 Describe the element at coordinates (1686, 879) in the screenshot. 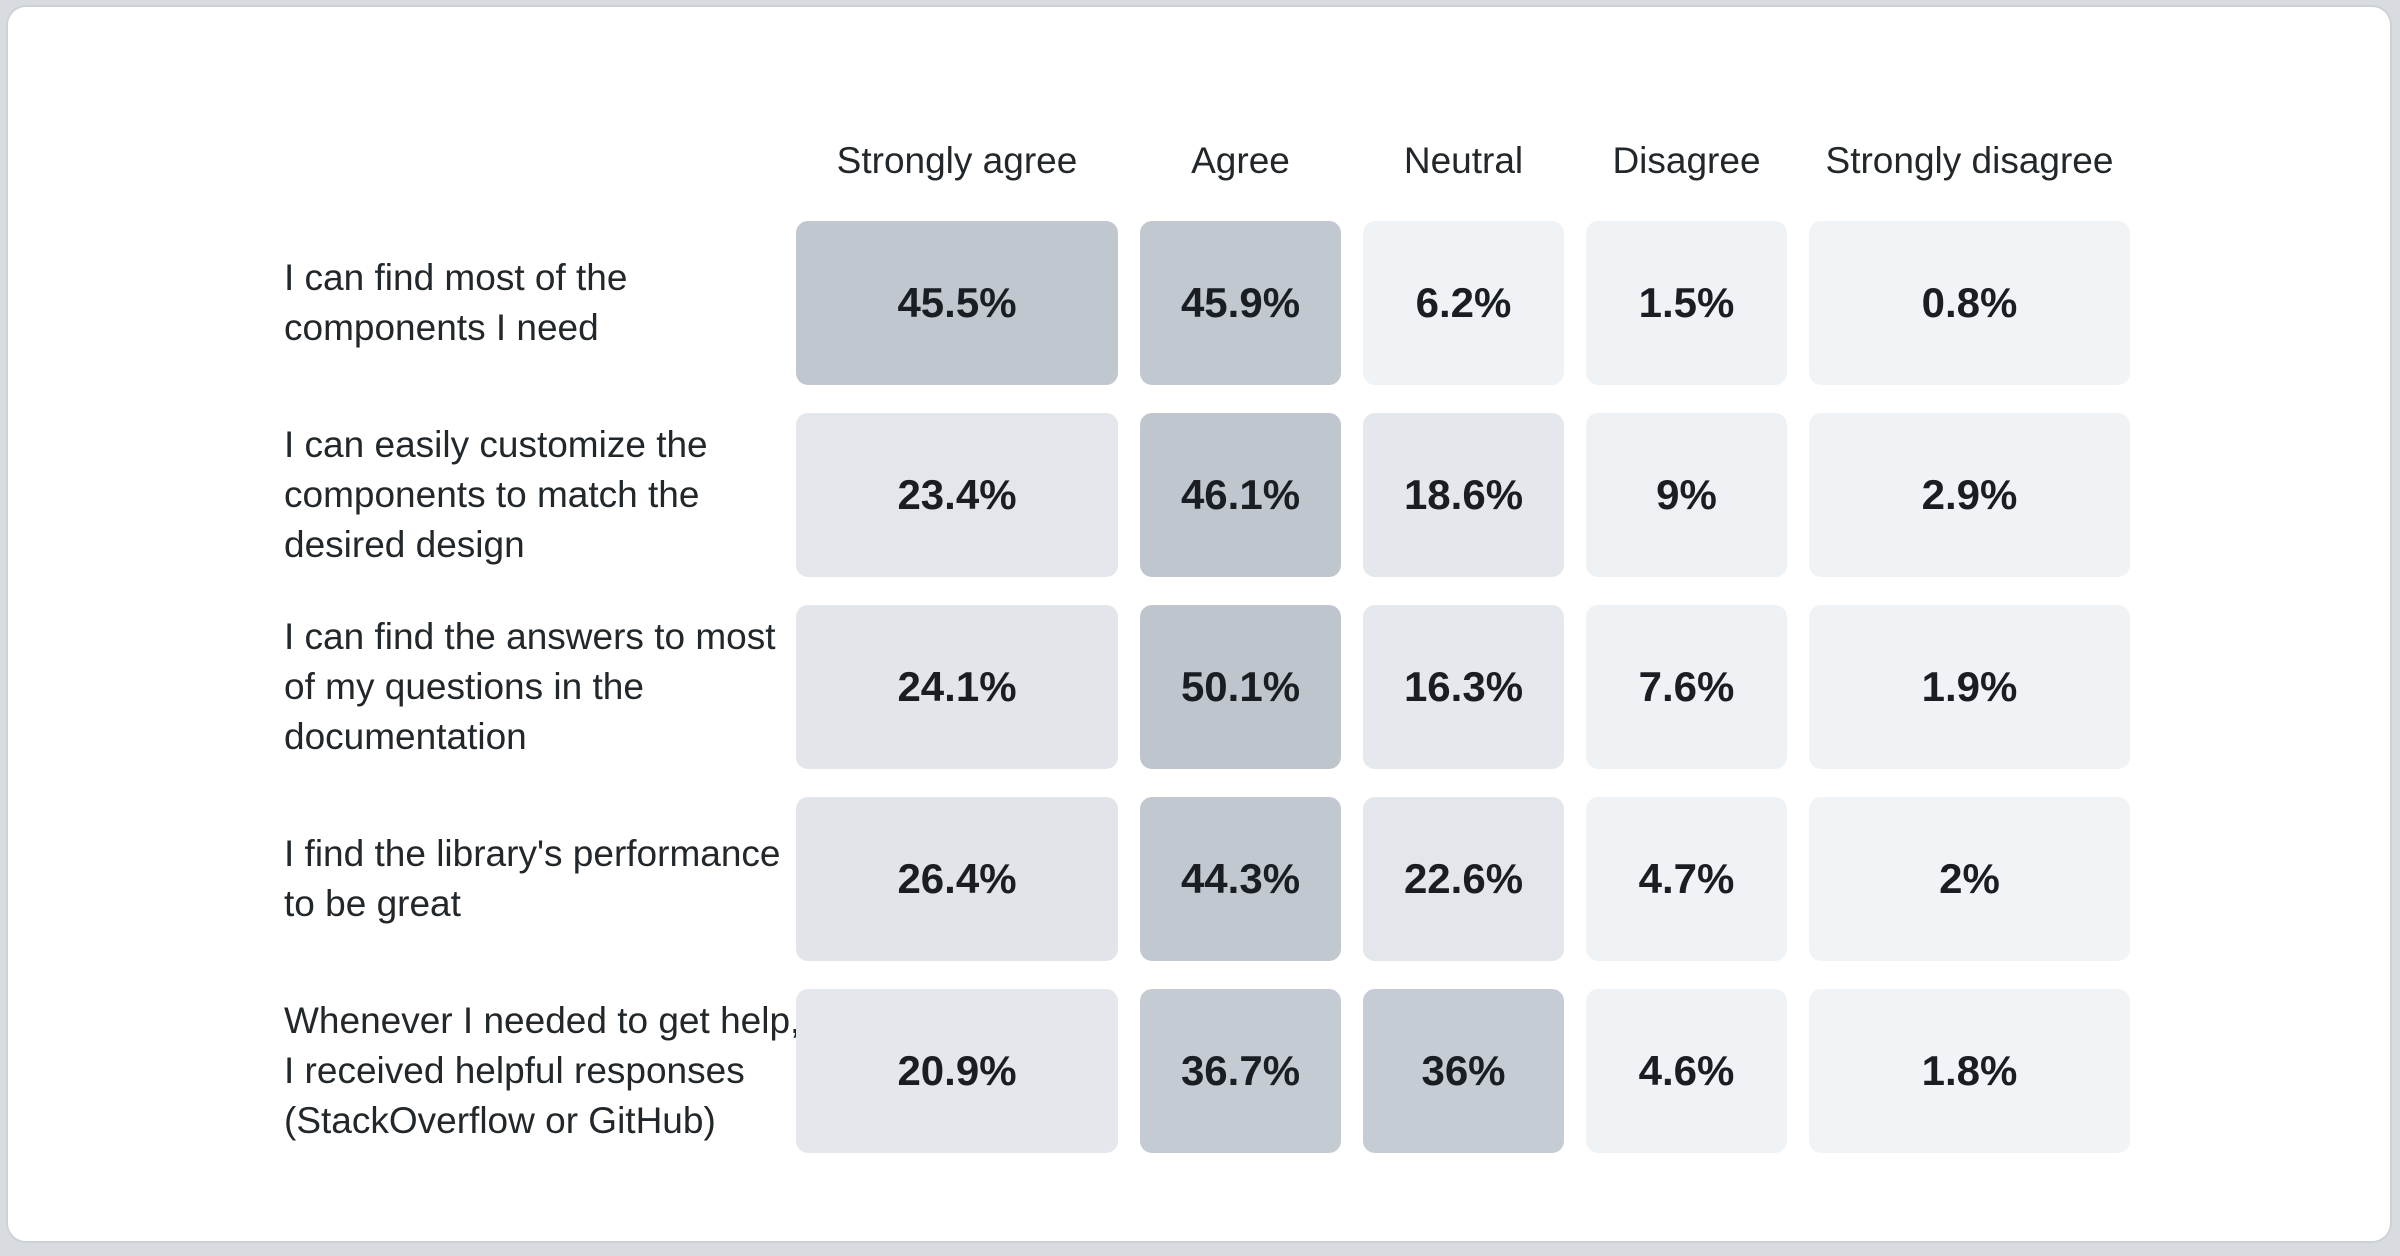

I see `heatmap-cell: 4.7%` at that location.